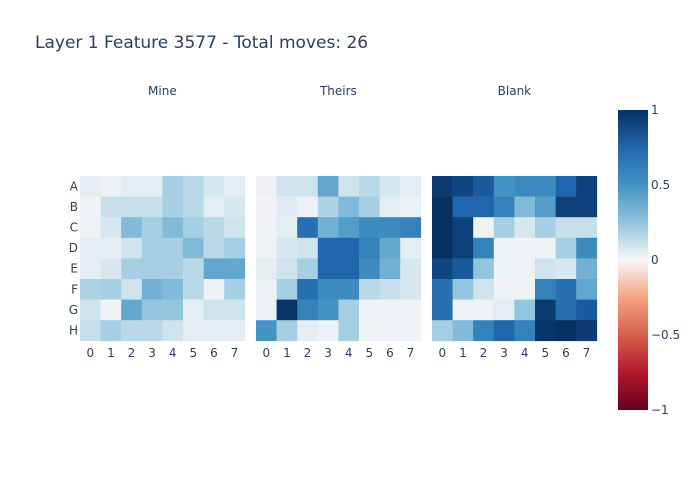 The image size is (700, 500). Describe the element at coordinates (235, 353) in the screenshot. I see `x-tick-label: 7` at that location.